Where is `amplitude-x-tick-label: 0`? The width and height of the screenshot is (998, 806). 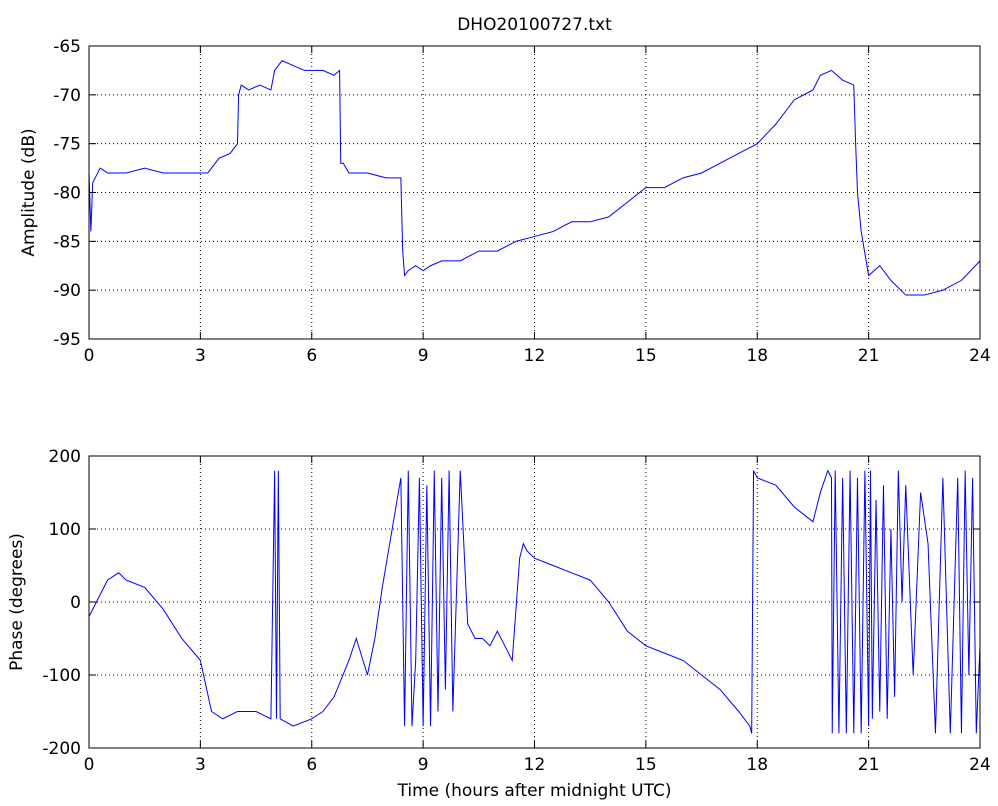
amplitude-x-tick-label: 0 is located at coordinates (89, 356).